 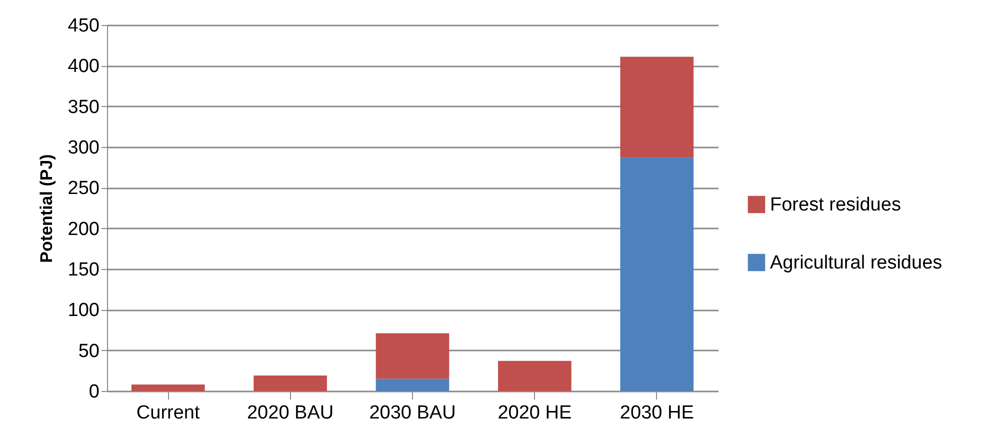 What do you see at coordinates (290, 413) in the screenshot?
I see `x-tick-label: 2020 BAU` at bounding box center [290, 413].